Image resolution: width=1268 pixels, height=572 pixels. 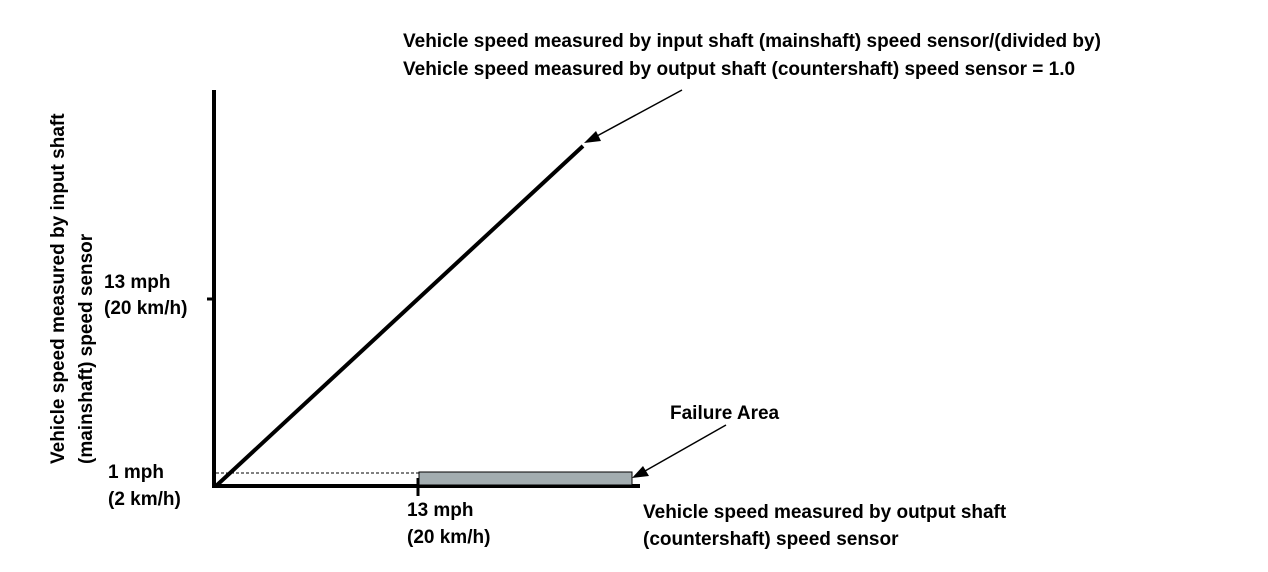 What do you see at coordinates (145, 308) in the screenshot?
I see `y-tick-high-label-line2: (20 km/h)` at bounding box center [145, 308].